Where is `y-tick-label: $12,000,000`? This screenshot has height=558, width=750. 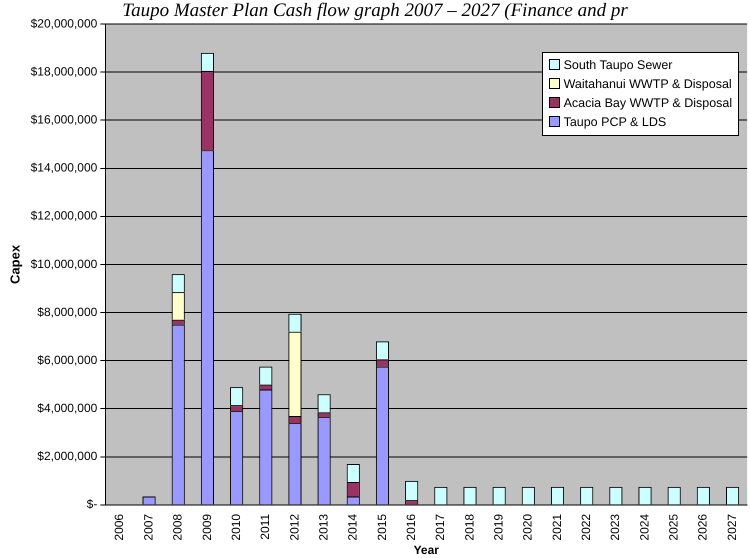 y-tick-label: $12,000,000 is located at coordinates (64, 215).